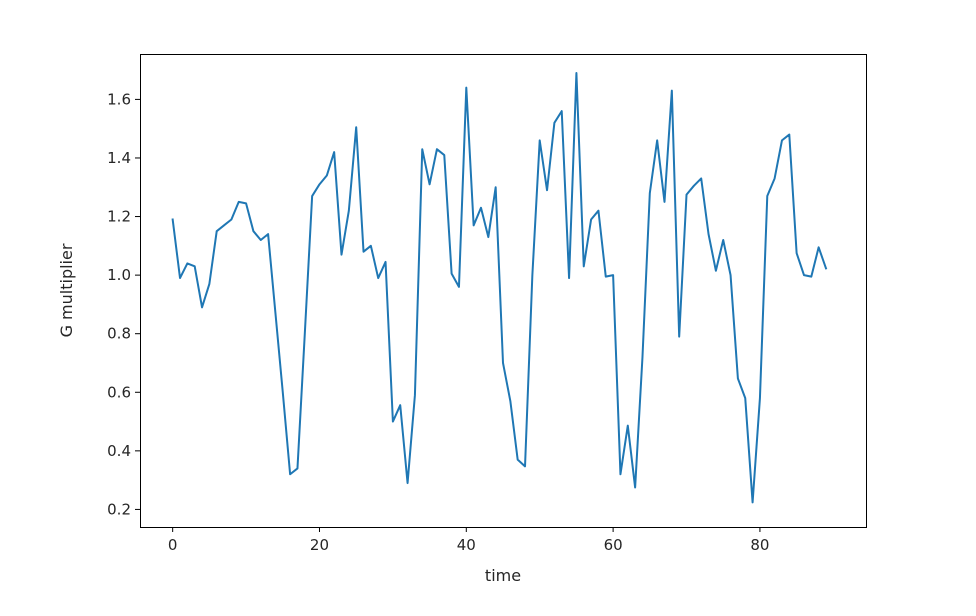  What do you see at coordinates (119, 392) in the screenshot?
I see `y-tick-label: 0.6` at bounding box center [119, 392].